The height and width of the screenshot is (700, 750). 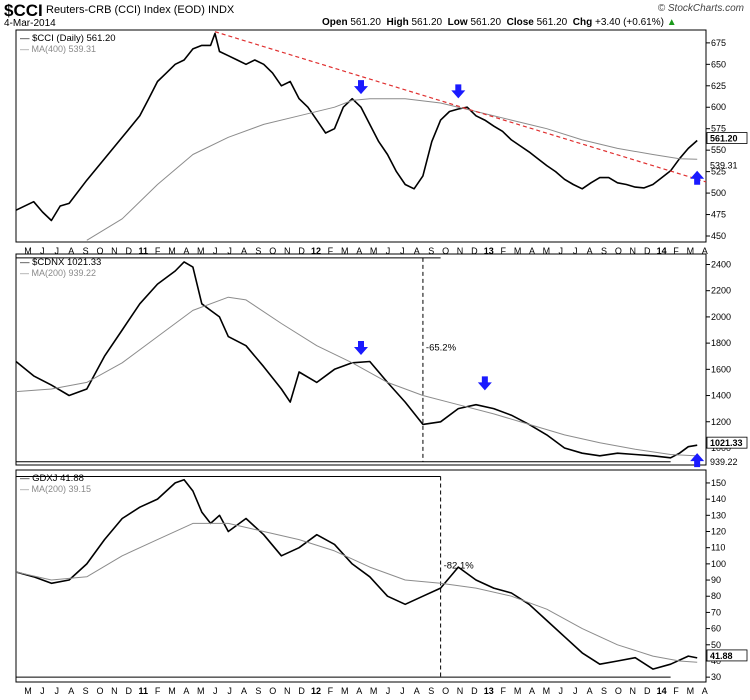 I want to click on y-tick-label: 1600, so click(x=721, y=369).